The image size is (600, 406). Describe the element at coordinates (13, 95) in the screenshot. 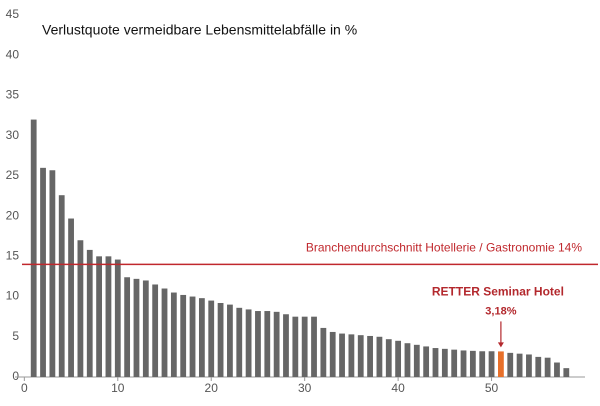

I see `y-tick-label: 35` at that location.